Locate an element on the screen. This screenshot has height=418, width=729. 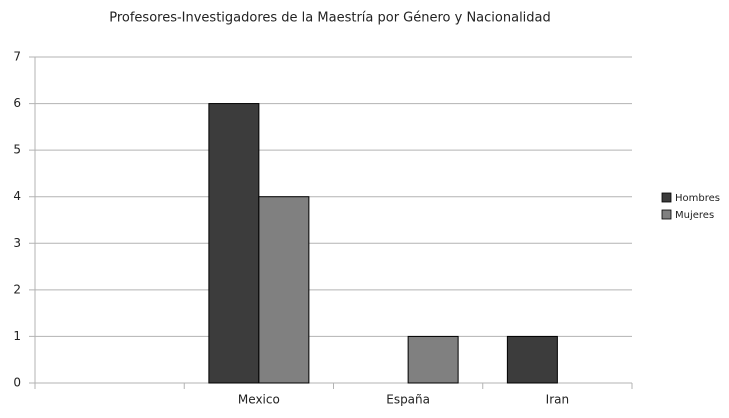
x-tick-label: Mexico is located at coordinates (259, 400).